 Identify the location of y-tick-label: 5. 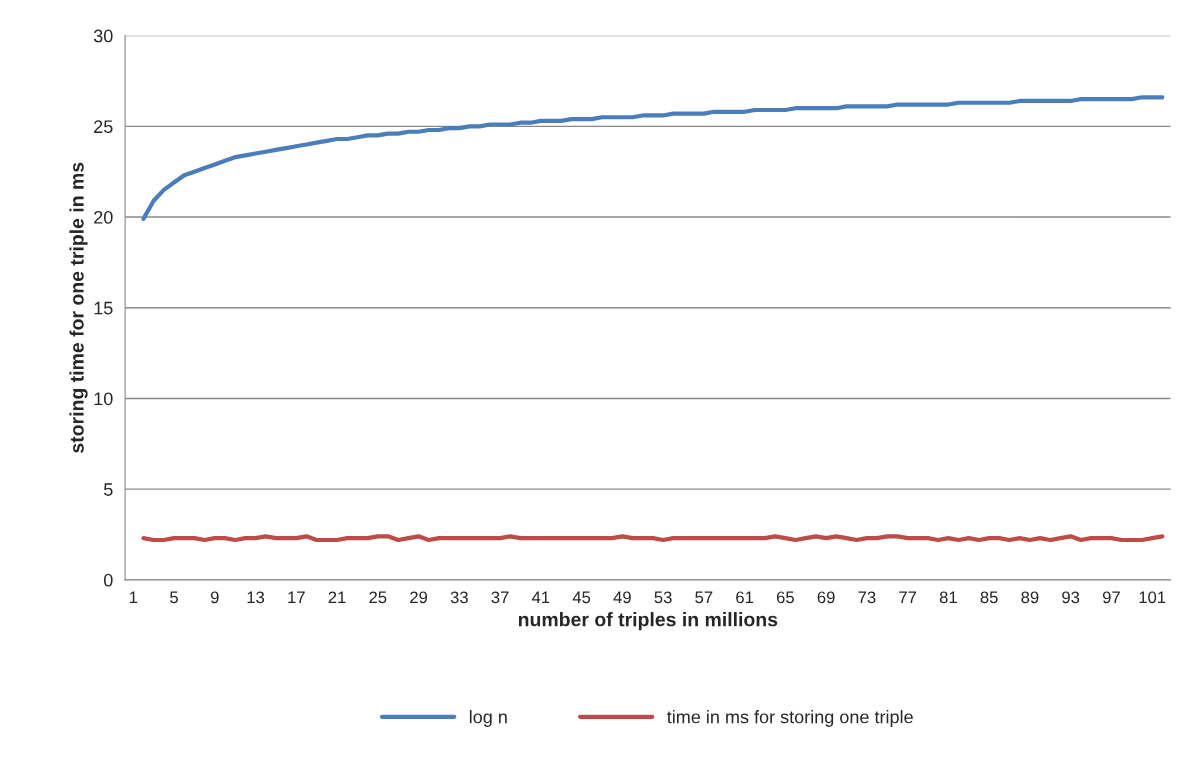
(108, 489).